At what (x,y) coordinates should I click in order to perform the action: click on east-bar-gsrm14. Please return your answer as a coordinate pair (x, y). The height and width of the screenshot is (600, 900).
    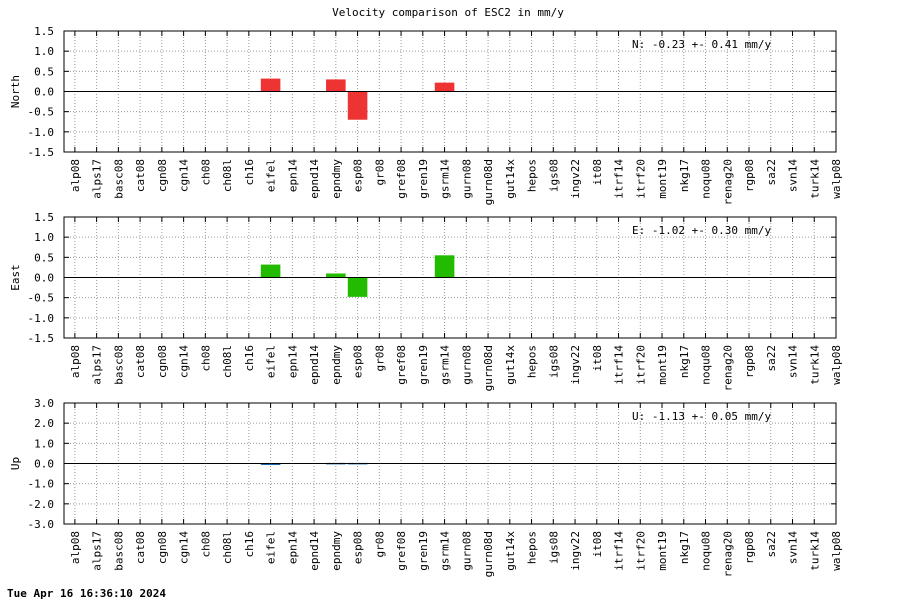
    Looking at the image, I should click on (444, 266).